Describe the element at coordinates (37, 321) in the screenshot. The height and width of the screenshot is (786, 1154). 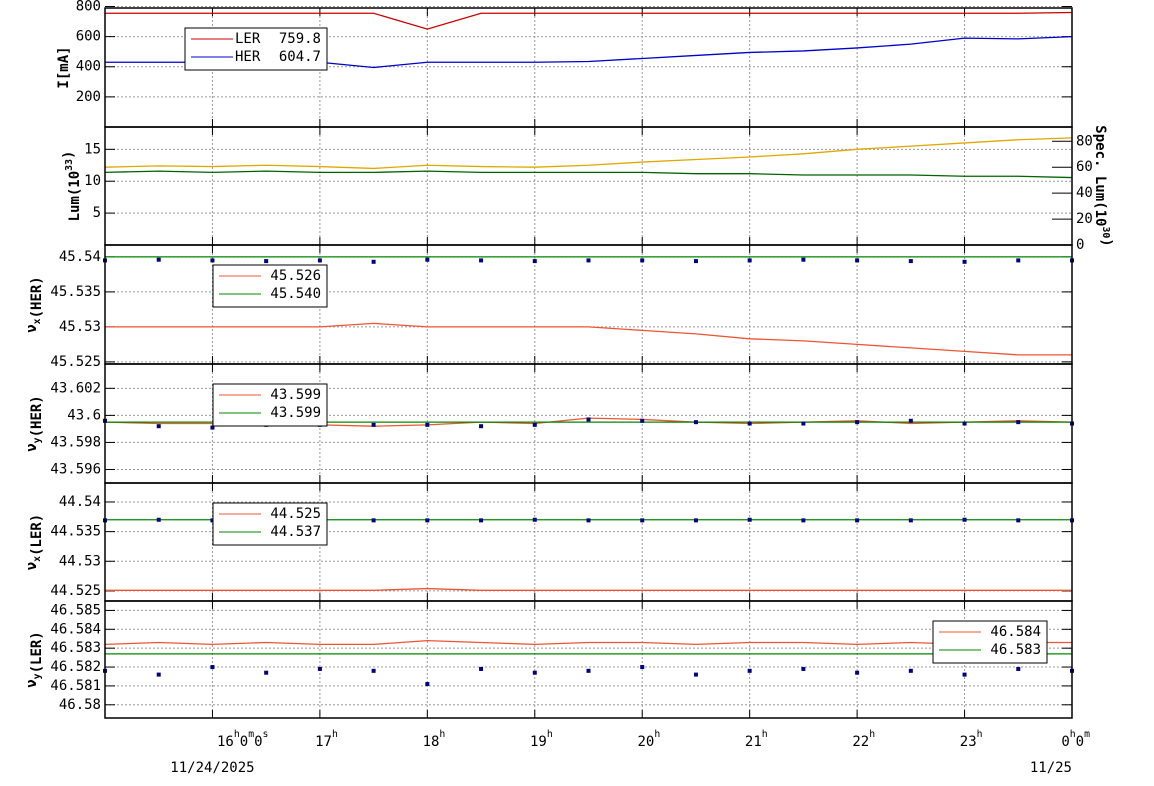
I see `text-part: x` at that location.